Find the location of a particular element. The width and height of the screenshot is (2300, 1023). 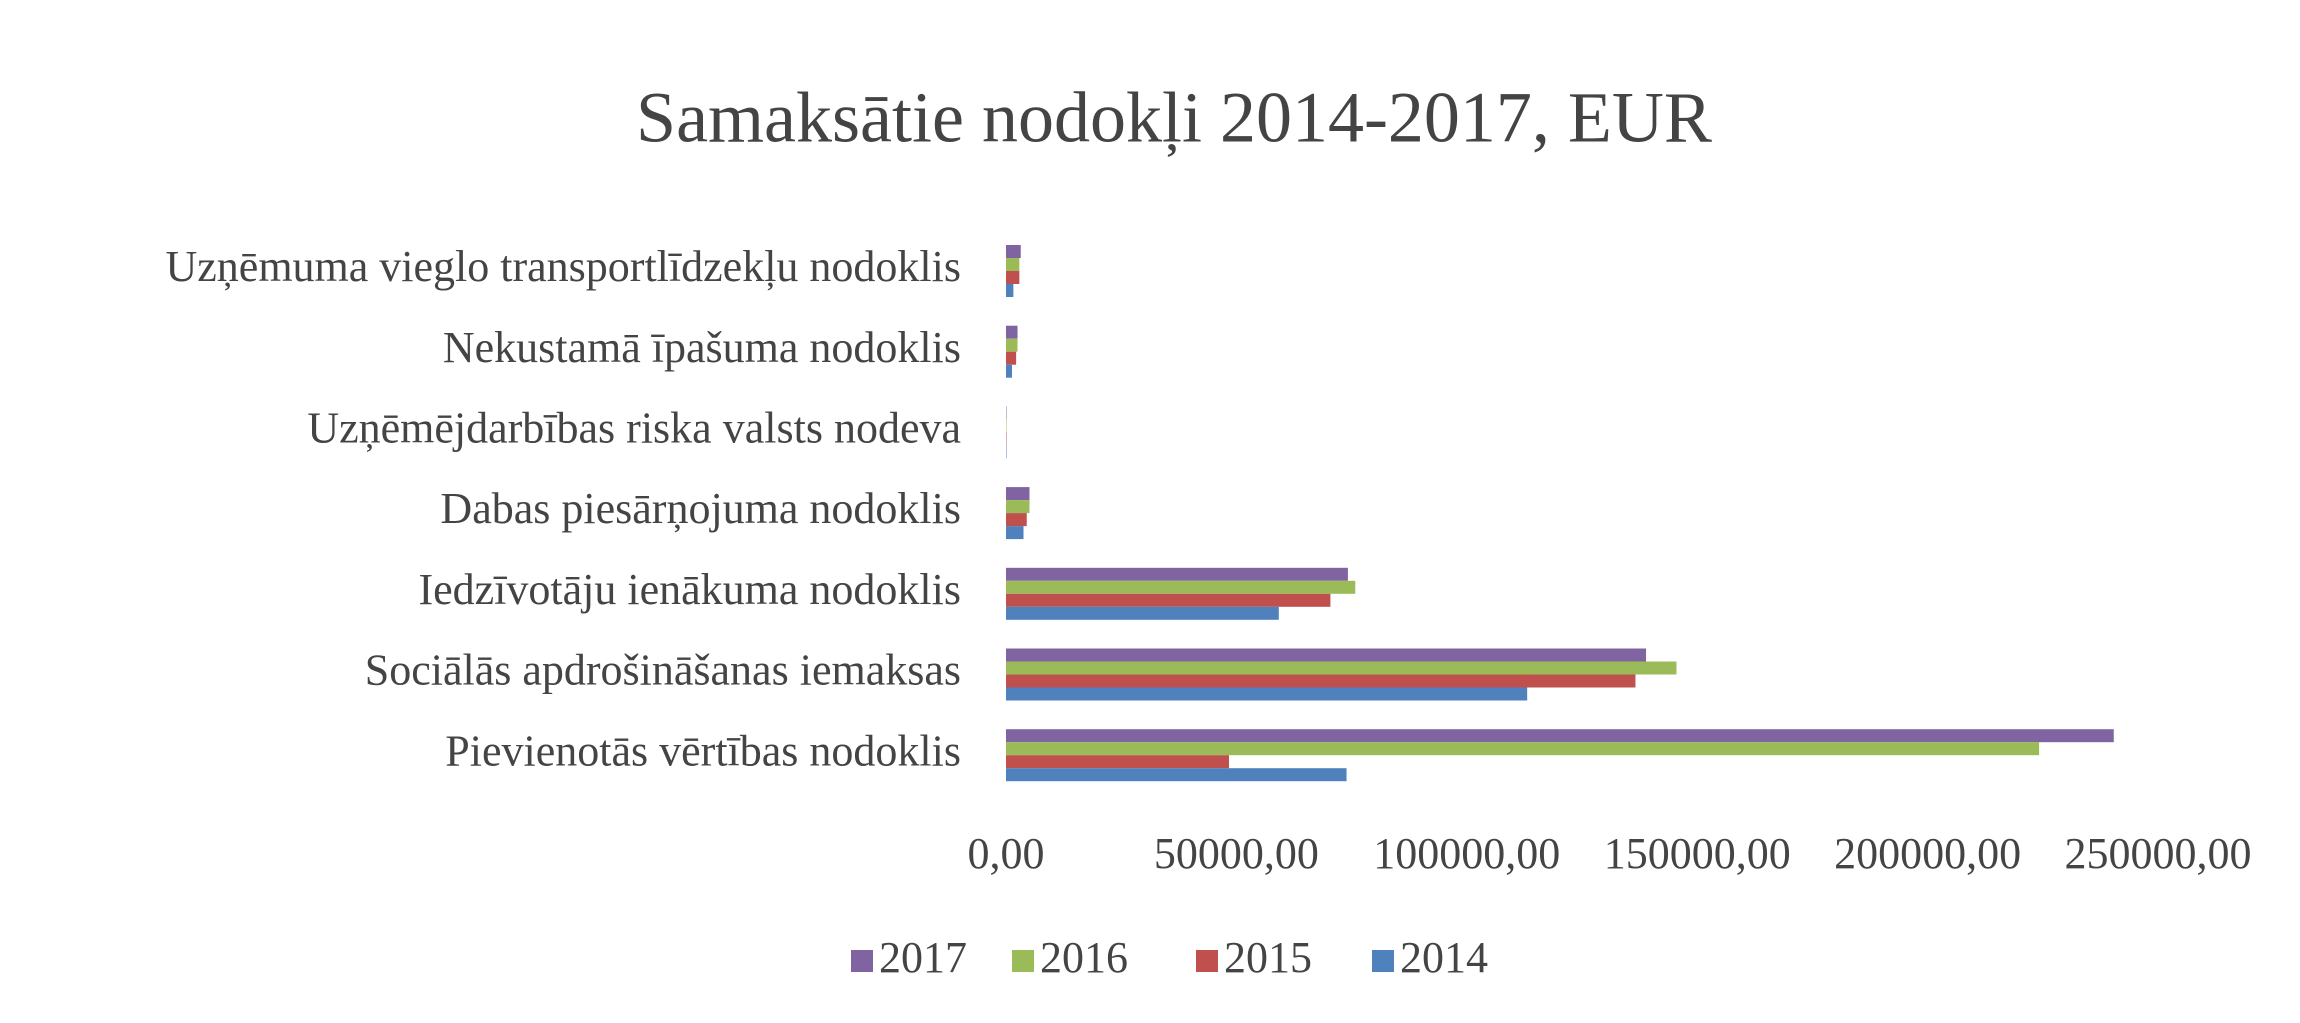

legend-label: 2014 is located at coordinates (1444, 957).